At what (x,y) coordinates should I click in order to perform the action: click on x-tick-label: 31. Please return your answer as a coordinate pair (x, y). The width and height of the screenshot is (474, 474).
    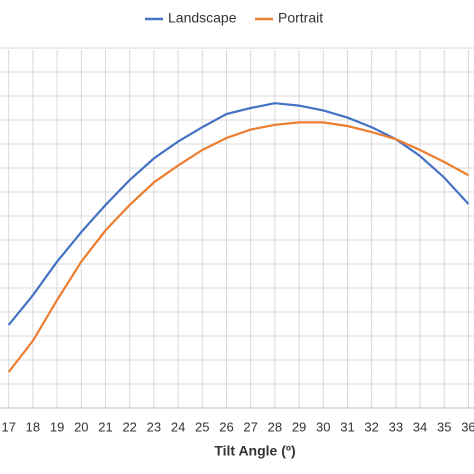
    Looking at the image, I should click on (347, 426).